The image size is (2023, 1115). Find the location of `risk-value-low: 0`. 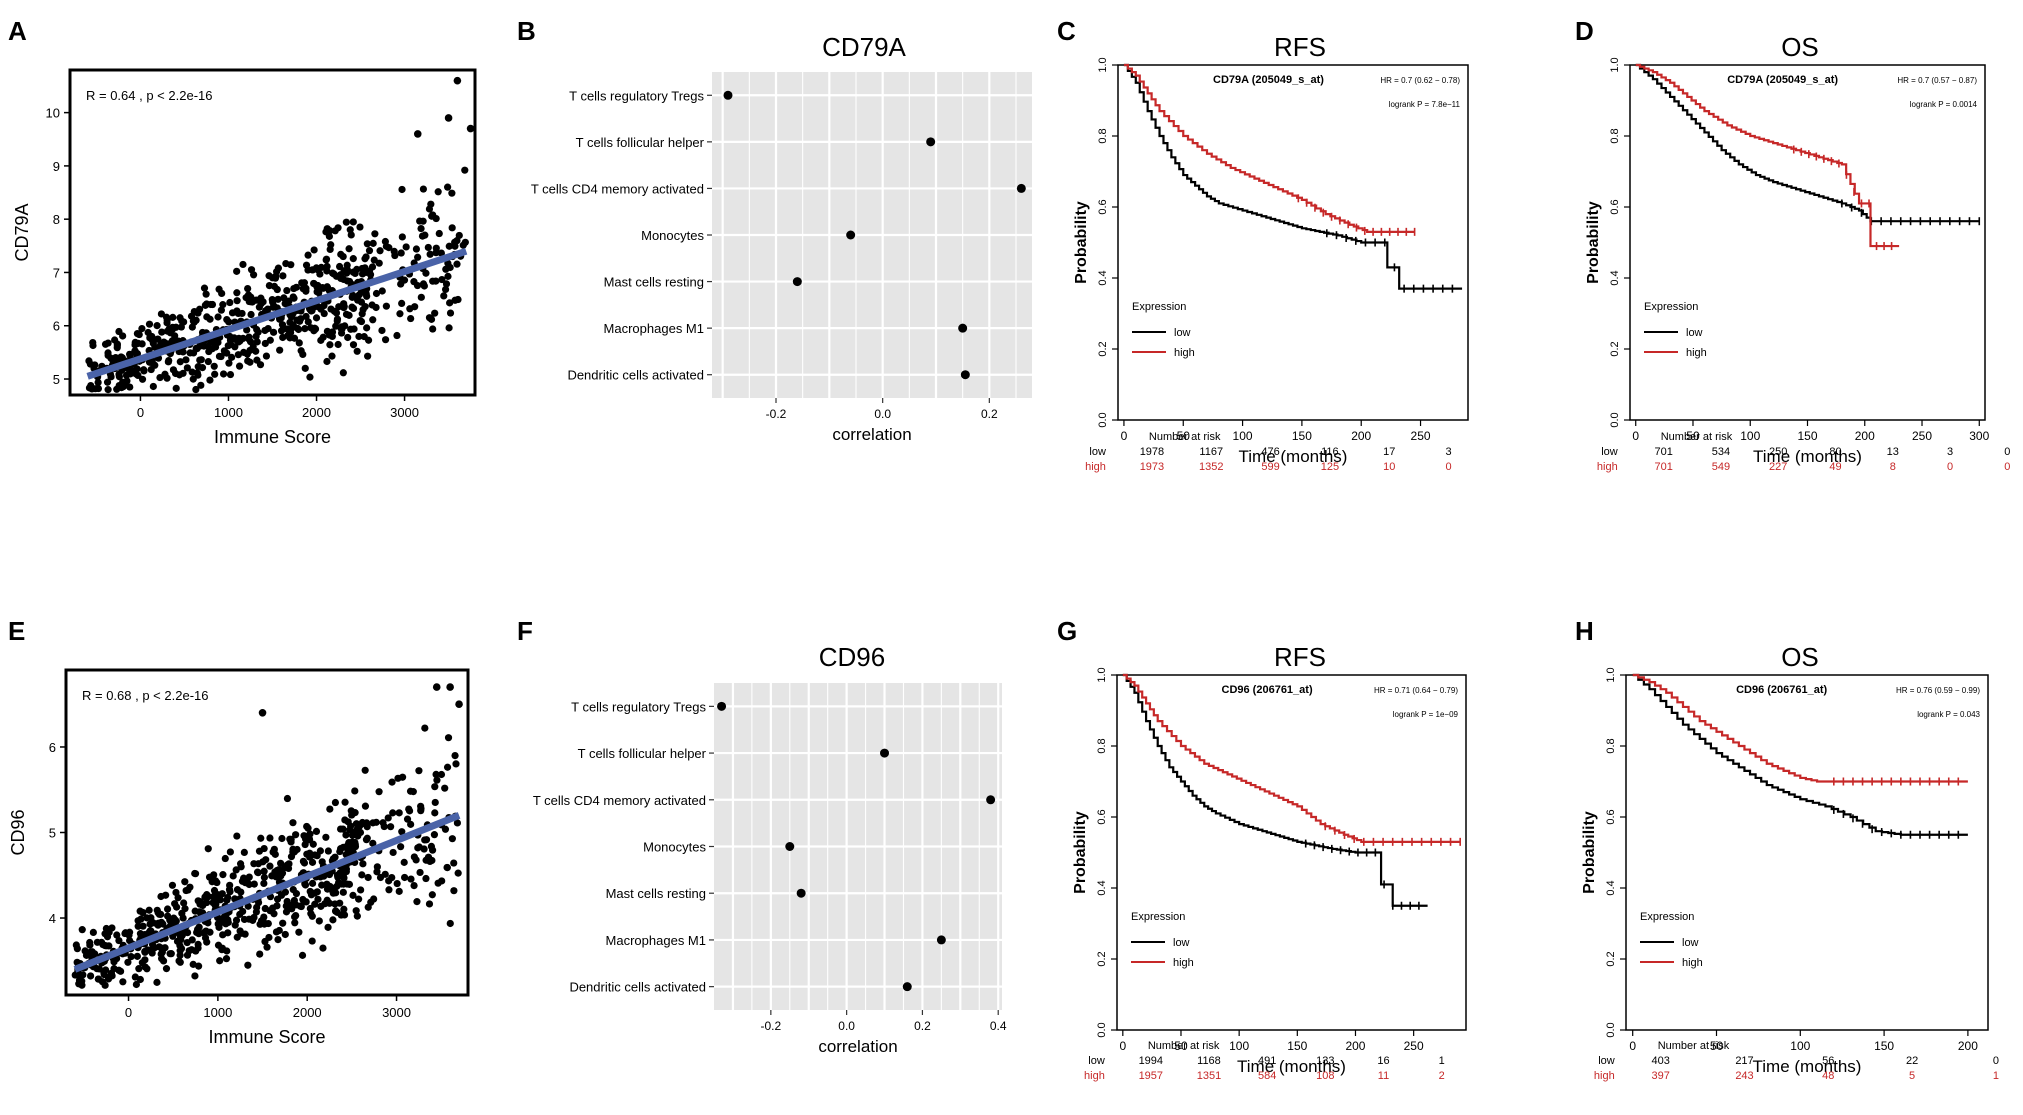

risk-value-low: 0 is located at coordinates (1996, 1061).